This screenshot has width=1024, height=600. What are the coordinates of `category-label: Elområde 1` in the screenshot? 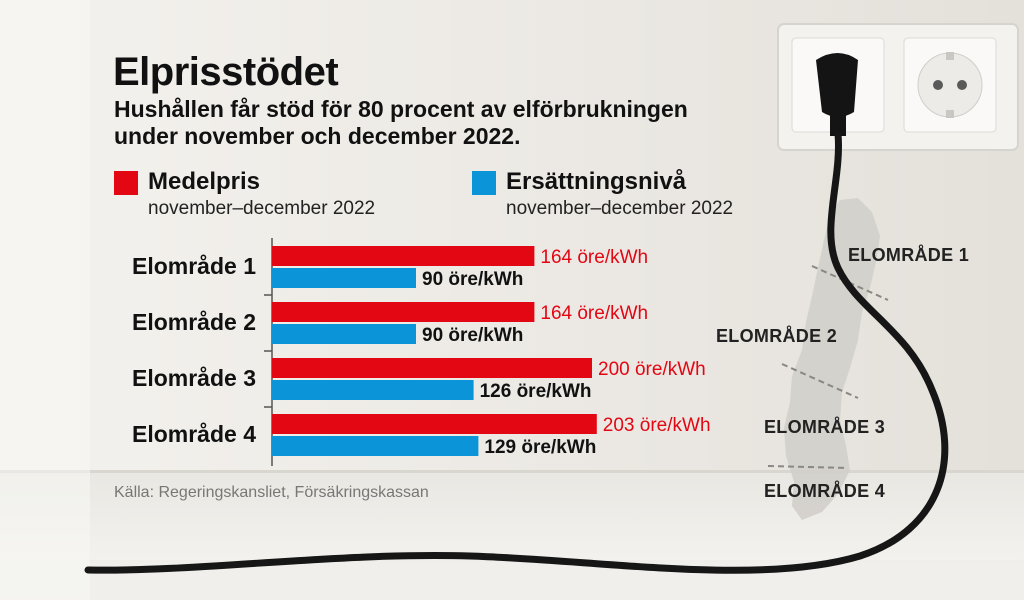 It's located at (194, 266).